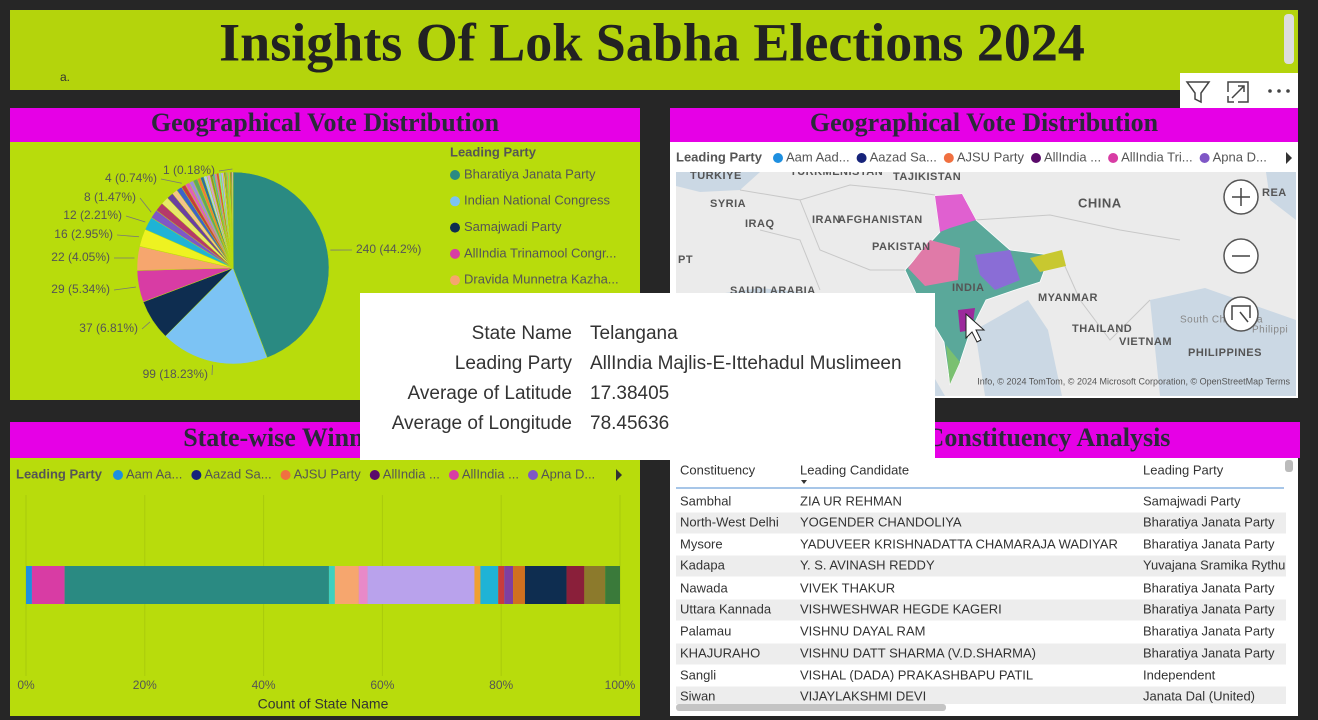  What do you see at coordinates (847, 587) in the screenshot?
I see `cell: VIVEK THAKUR` at bounding box center [847, 587].